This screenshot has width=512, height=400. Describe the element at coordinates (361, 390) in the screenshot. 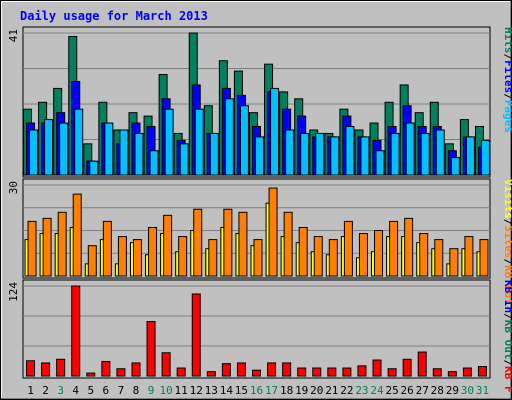

I see `day-label: 23` at that location.